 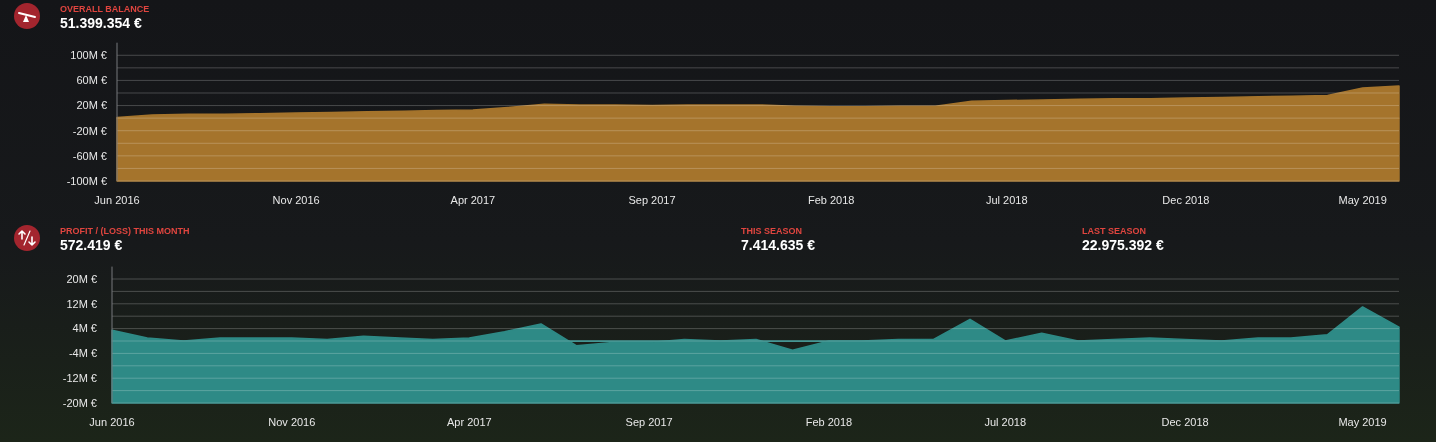 What do you see at coordinates (84, 328) in the screenshot?
I see `y-tick-label: 4M €` at bounding box center [84, 328].